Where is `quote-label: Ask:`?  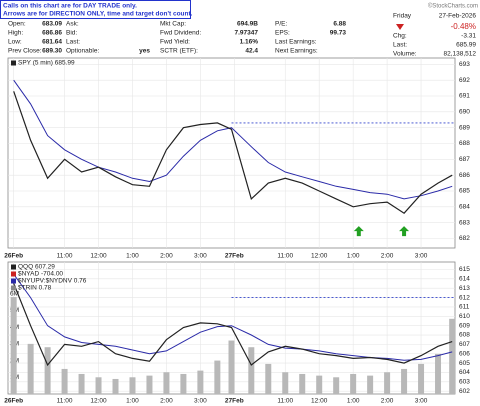
quote-label: Ask: is located at coordinates (72, 24).